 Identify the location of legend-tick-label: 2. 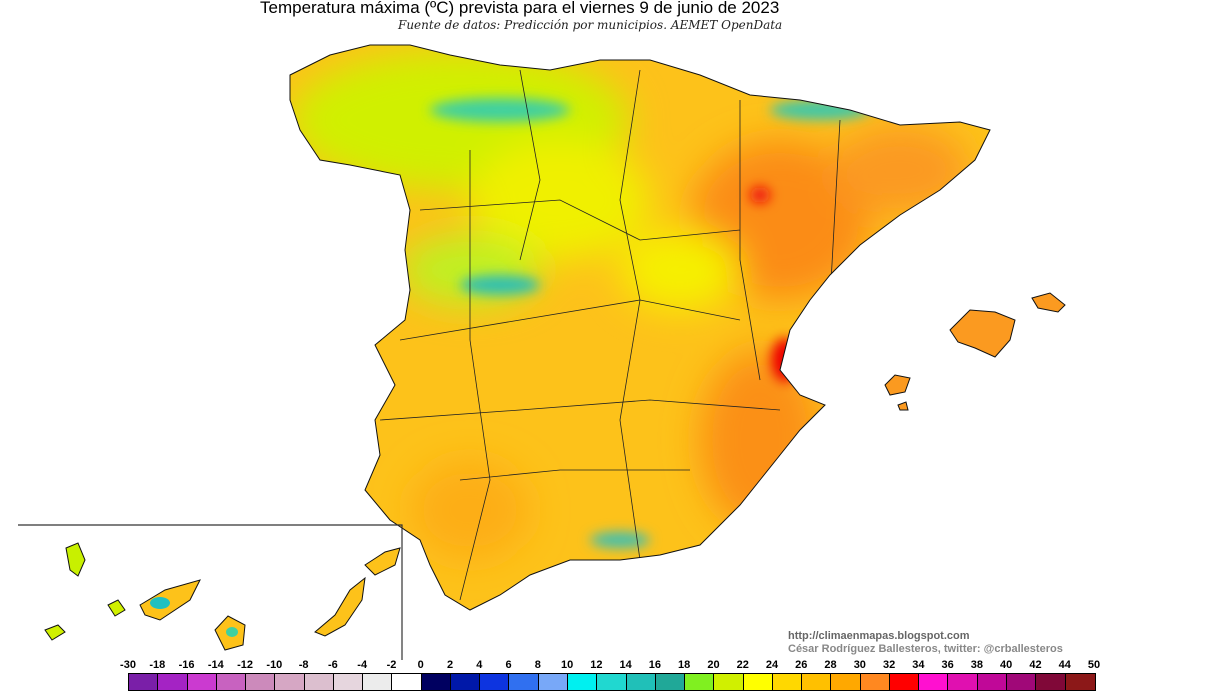
(450, 665).